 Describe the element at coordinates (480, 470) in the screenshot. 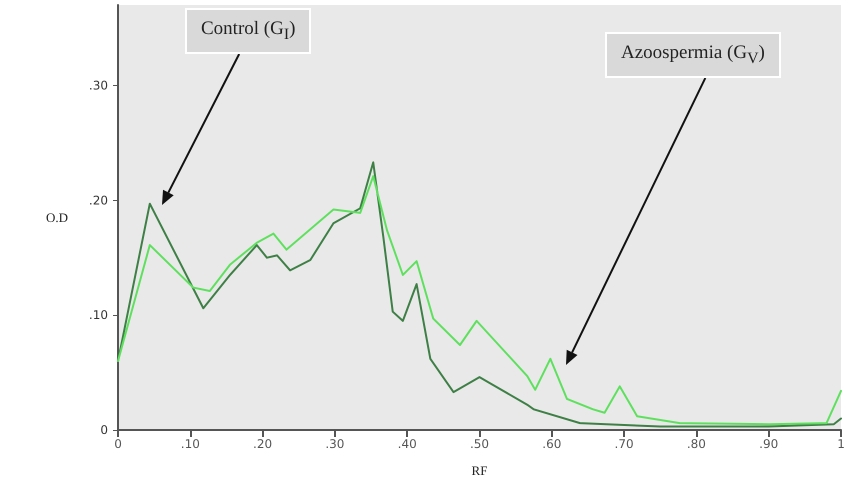

I see `x-axis-title: RF` at that location.